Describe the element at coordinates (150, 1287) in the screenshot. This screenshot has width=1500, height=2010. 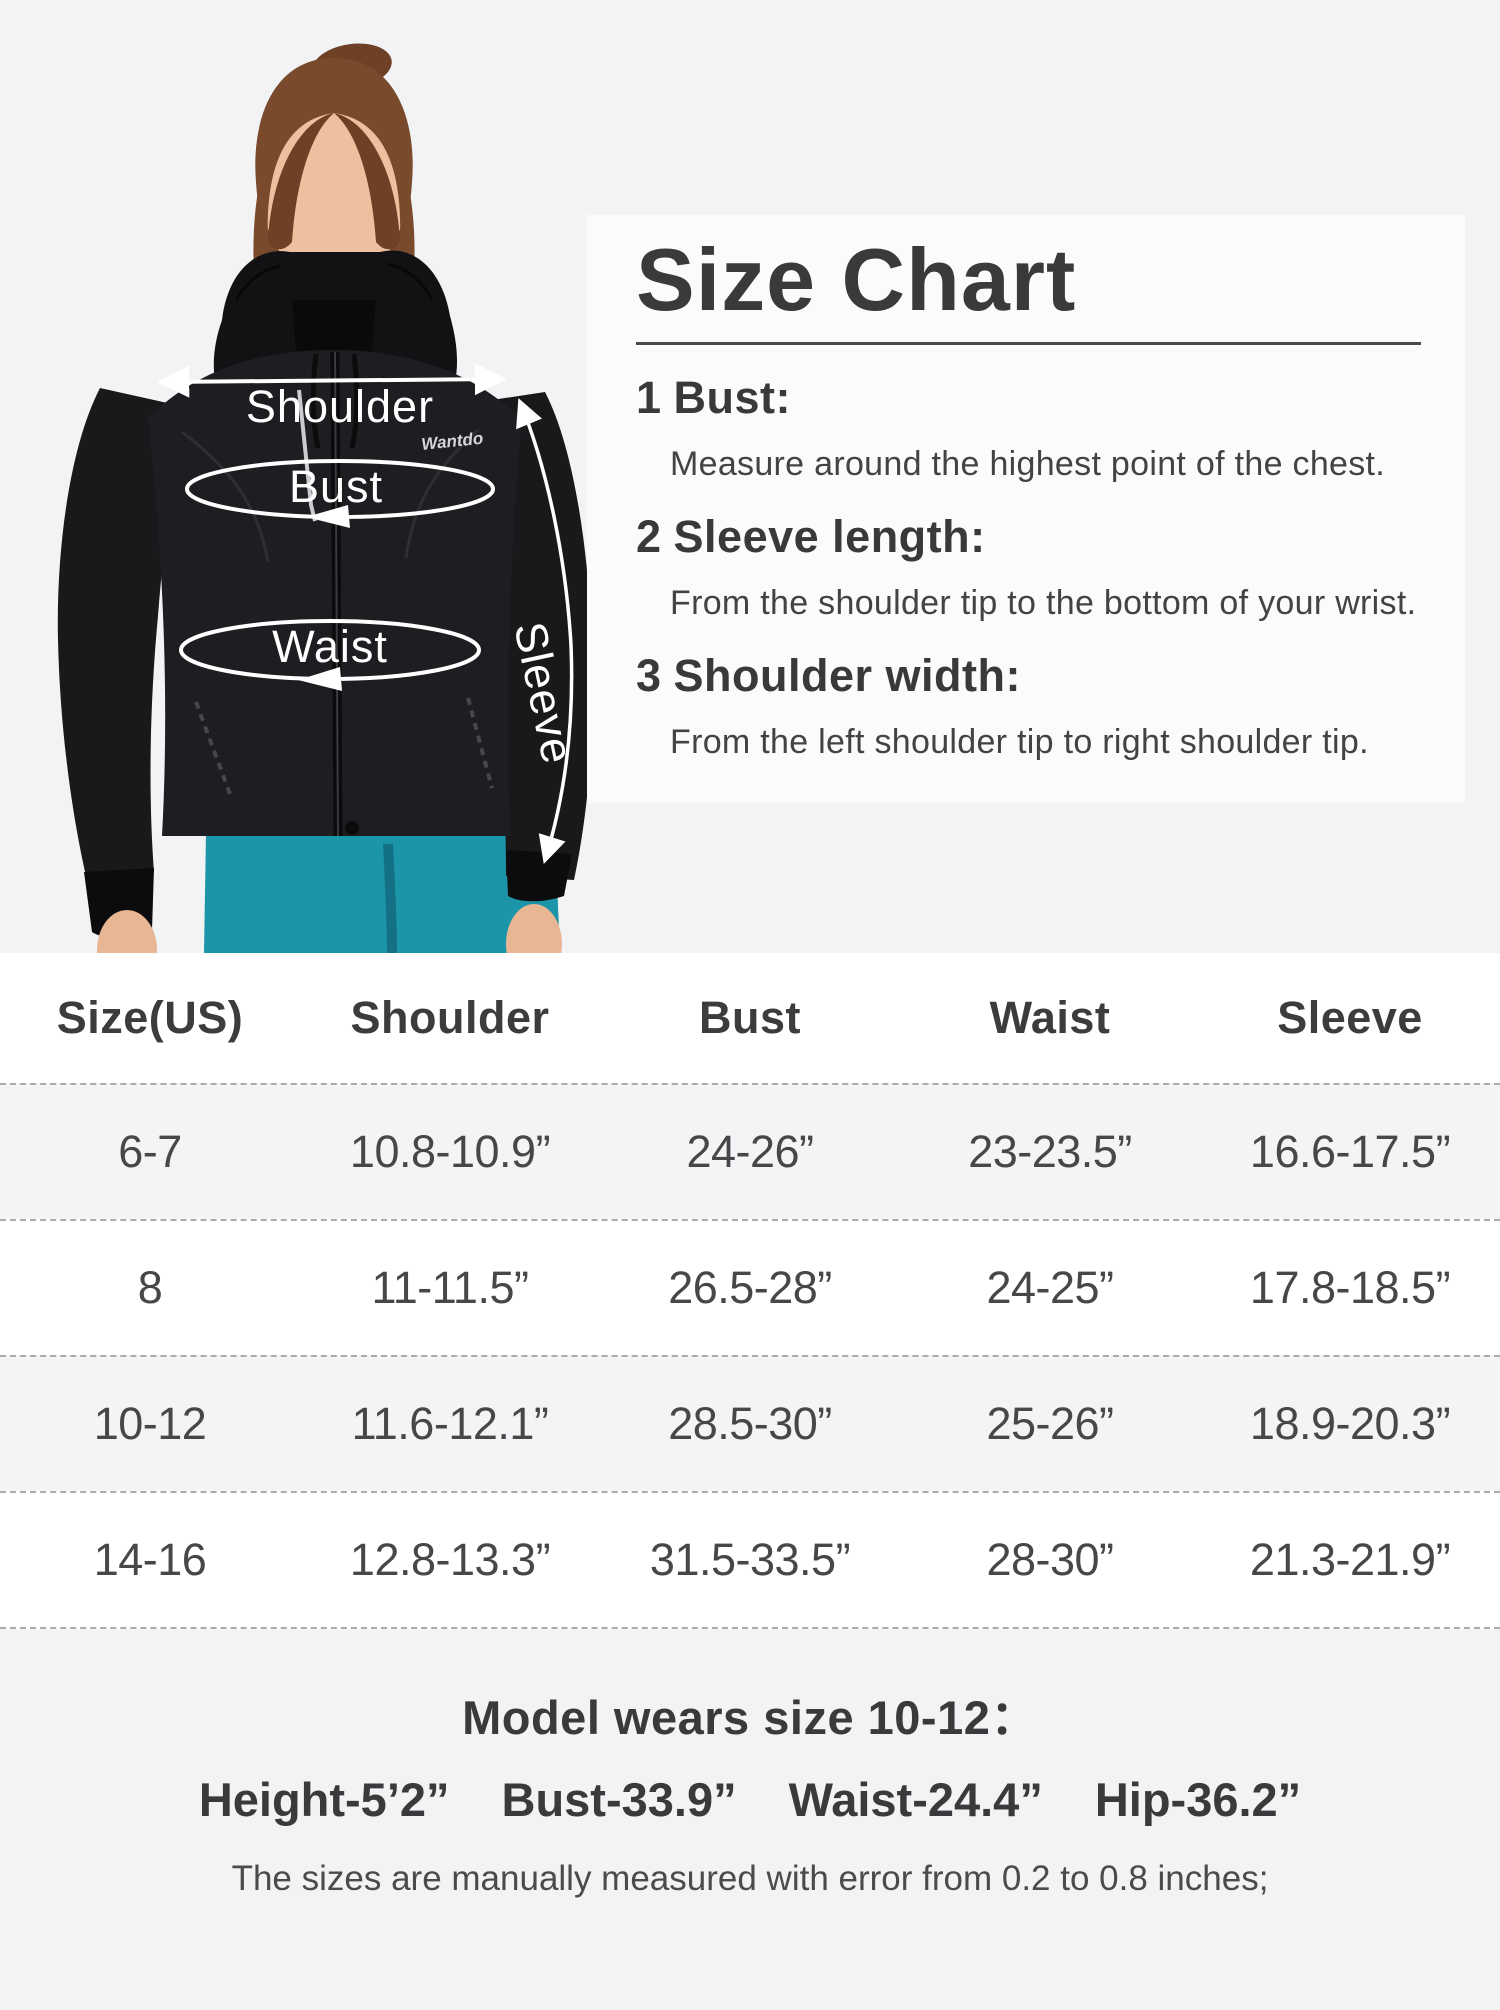
I see `table-cell: 8` at that location.